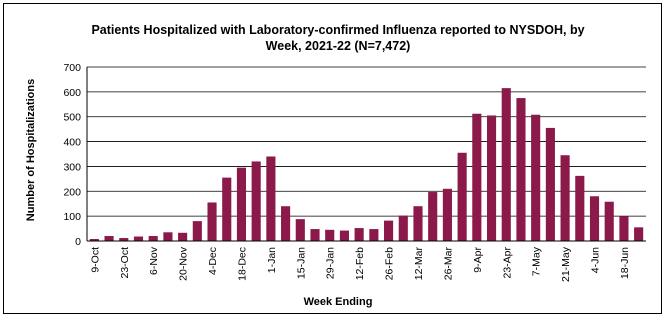  What do you see at coordinates (491, 178) in the screenshot?
I see `bar-16-Apr` at bounding box center [491, 178].